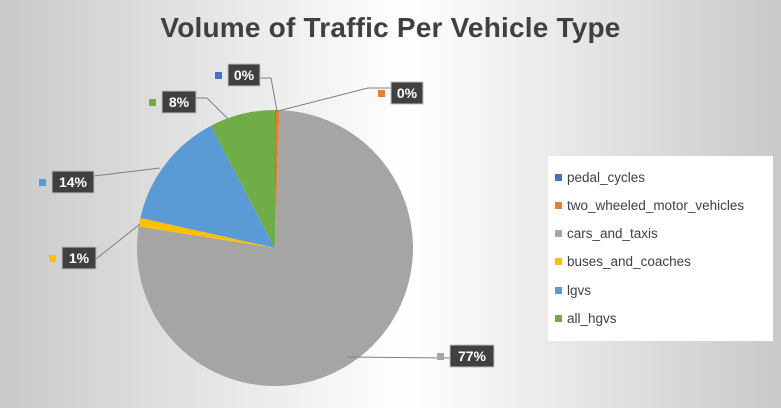  What do you see at coordinates (152, 102) in the screenshot?
I see `data-label-swatch-all-hgvs` at bounding box center [152, 102].